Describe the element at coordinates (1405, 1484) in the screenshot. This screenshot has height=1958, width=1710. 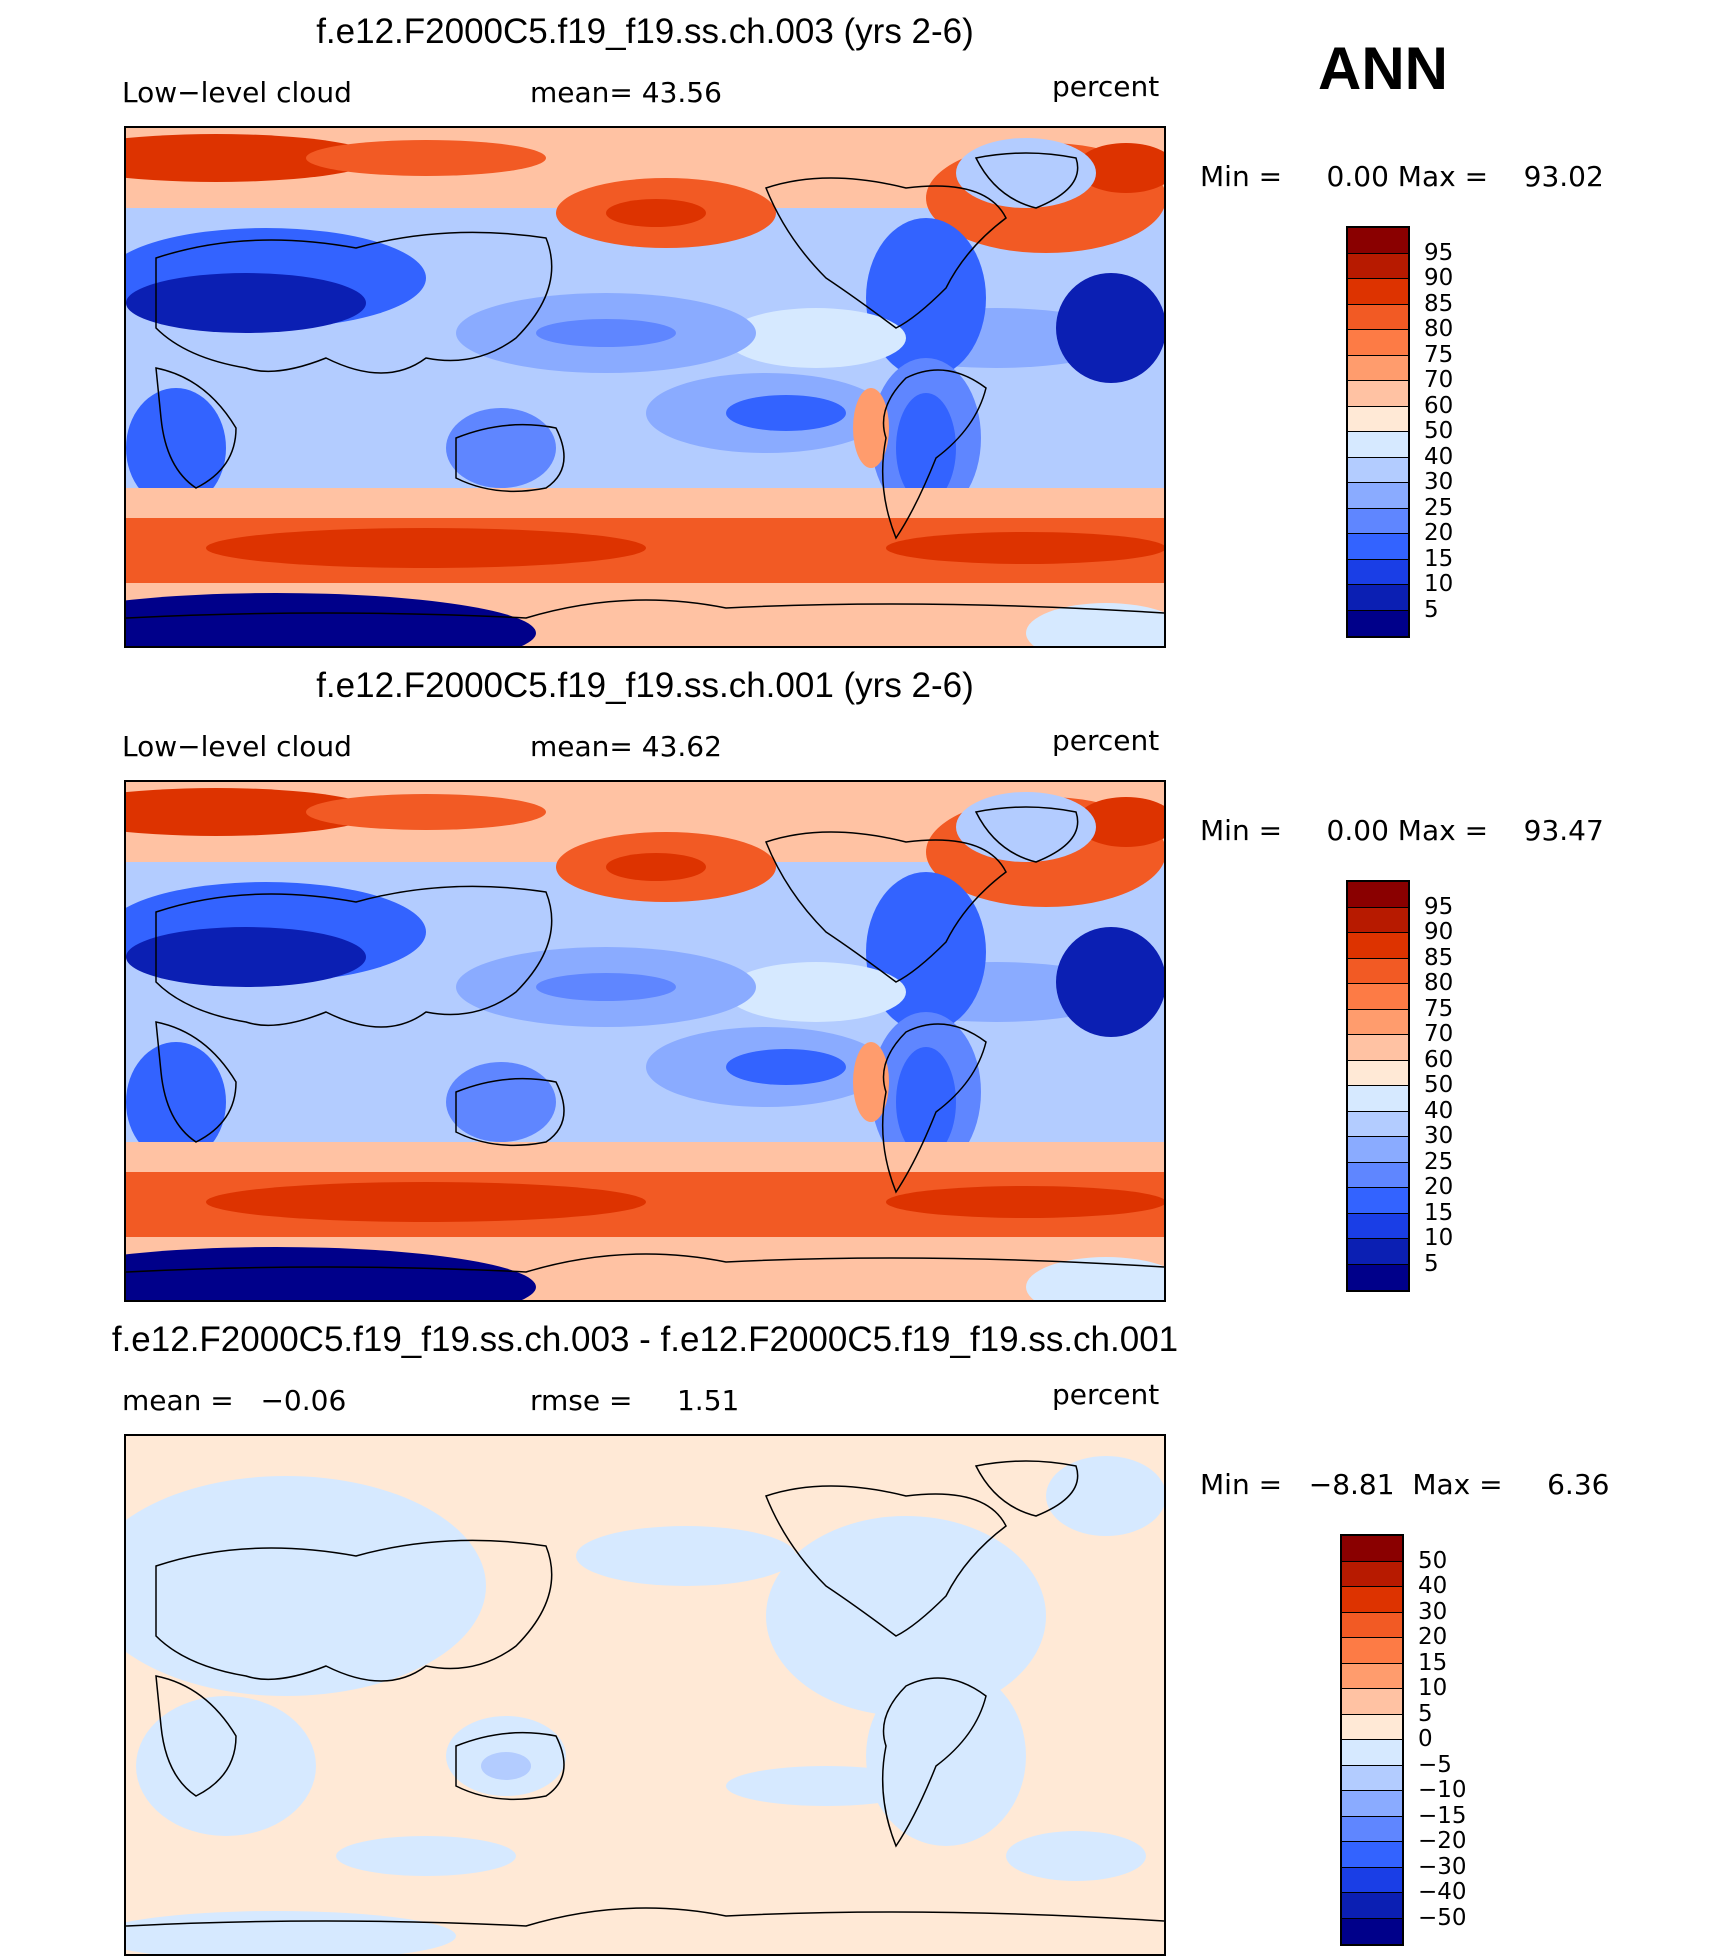
I see `min-max-label: Min = −8.81 Max = 6.36` at that location.